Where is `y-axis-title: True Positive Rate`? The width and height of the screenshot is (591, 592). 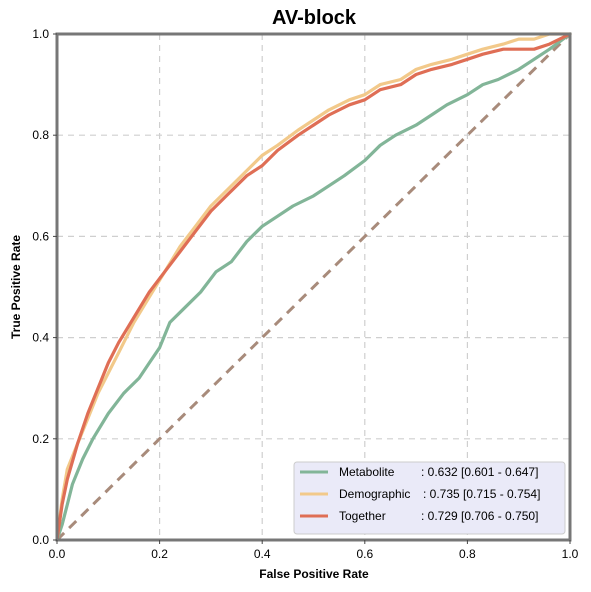
y-axis-title: True Positive Rate is located at coordinates (16, 287).